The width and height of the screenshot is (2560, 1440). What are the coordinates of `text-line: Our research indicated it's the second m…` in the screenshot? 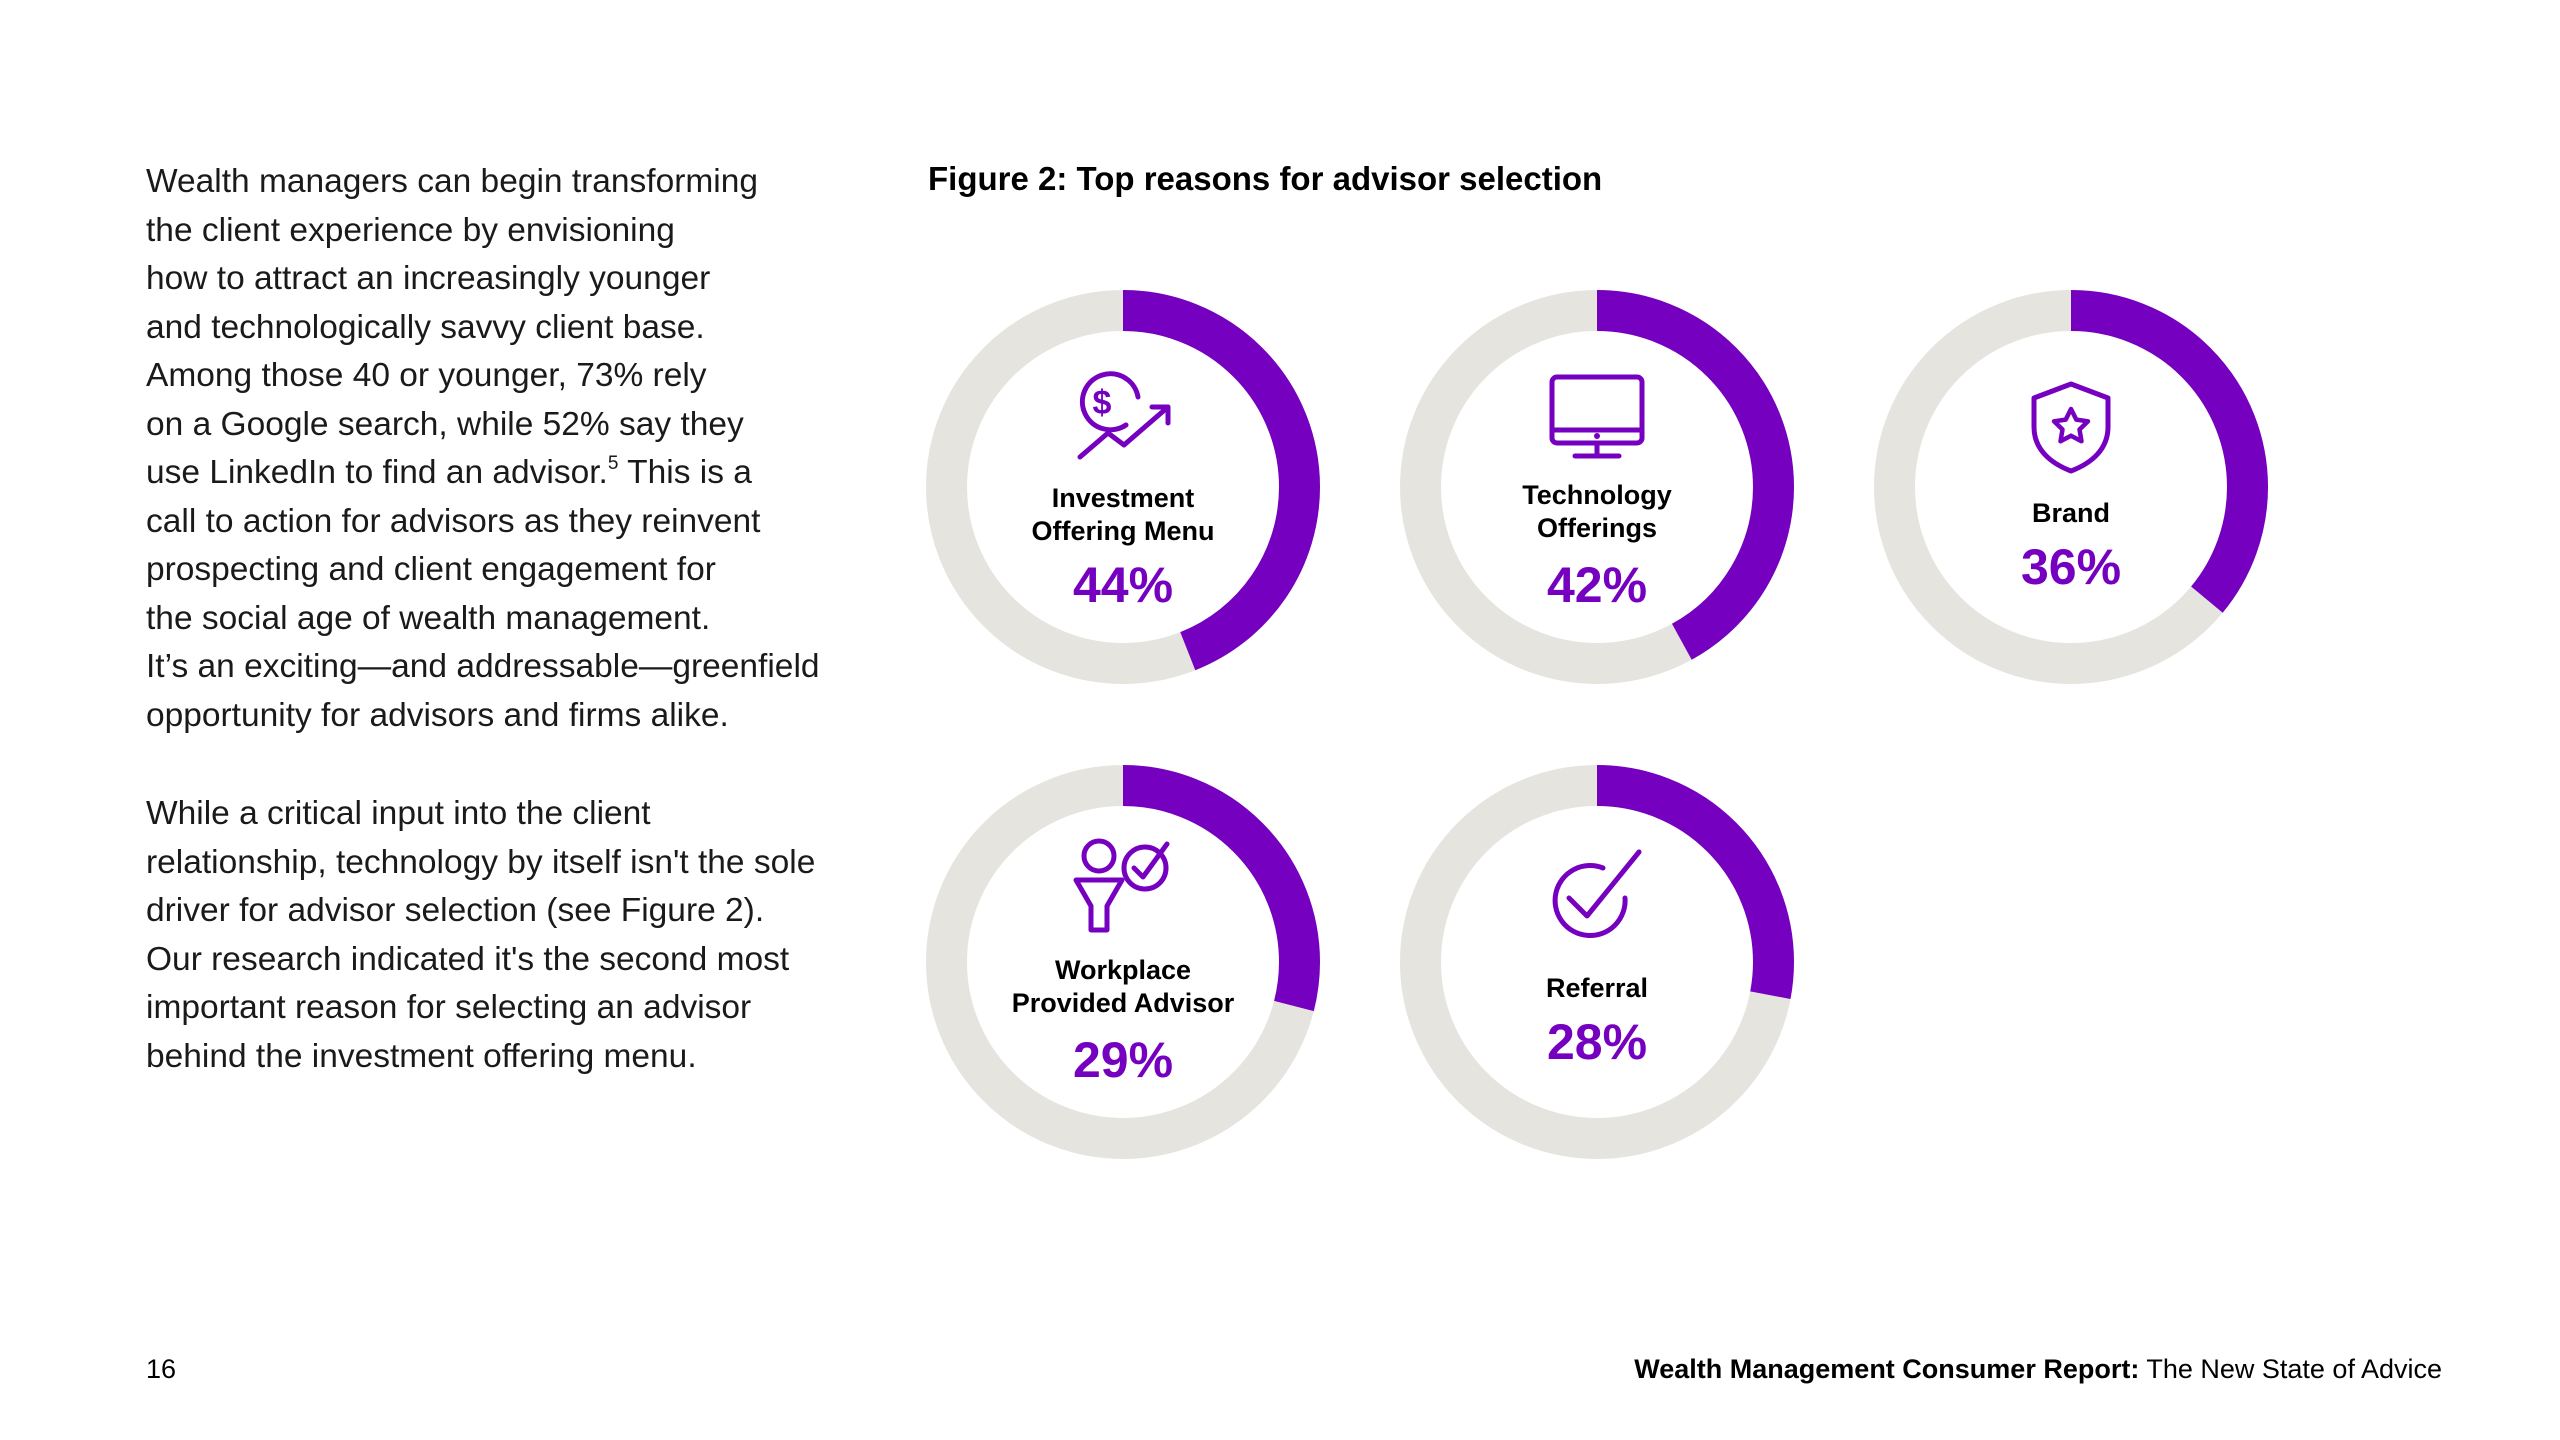 It's located at (468, 959).